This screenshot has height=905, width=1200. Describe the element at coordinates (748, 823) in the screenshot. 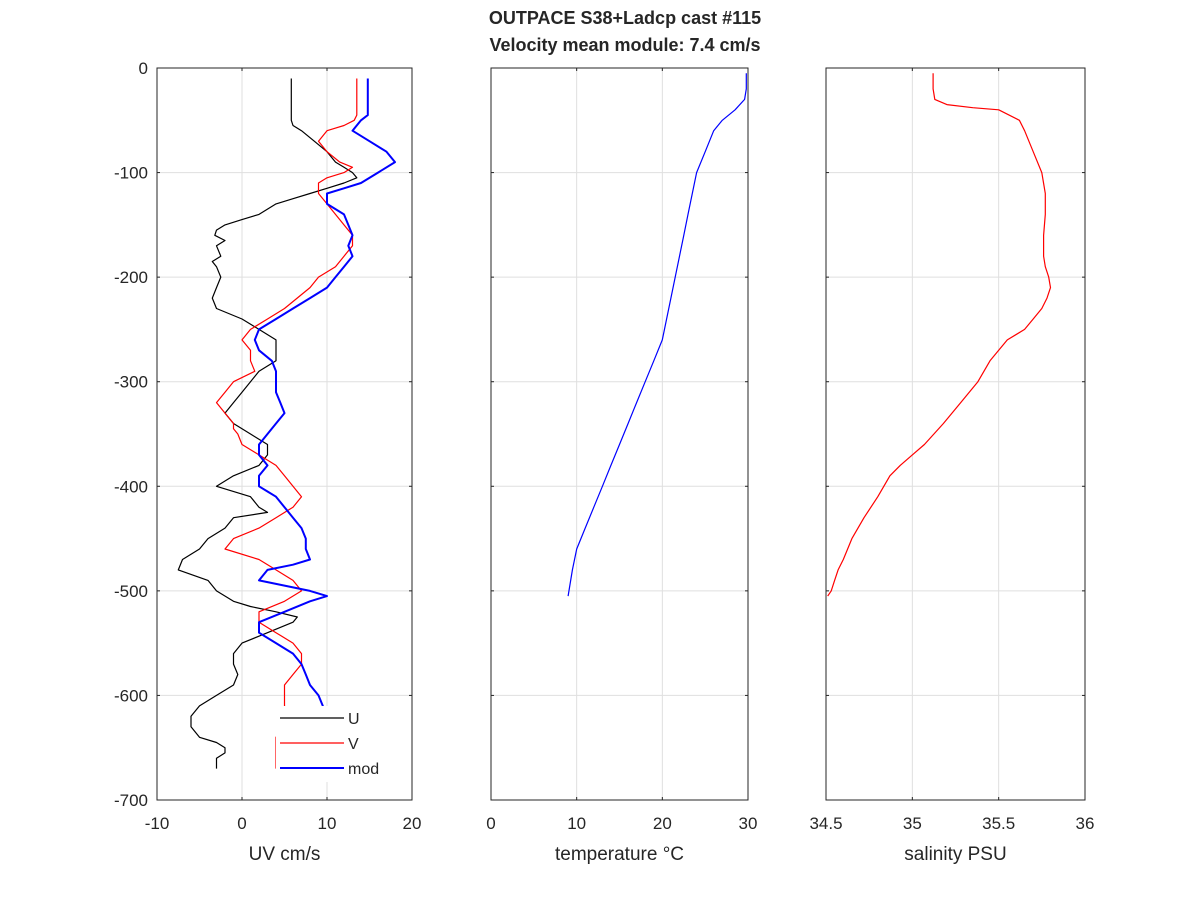

I see `x-tick-label: 30` at that location.